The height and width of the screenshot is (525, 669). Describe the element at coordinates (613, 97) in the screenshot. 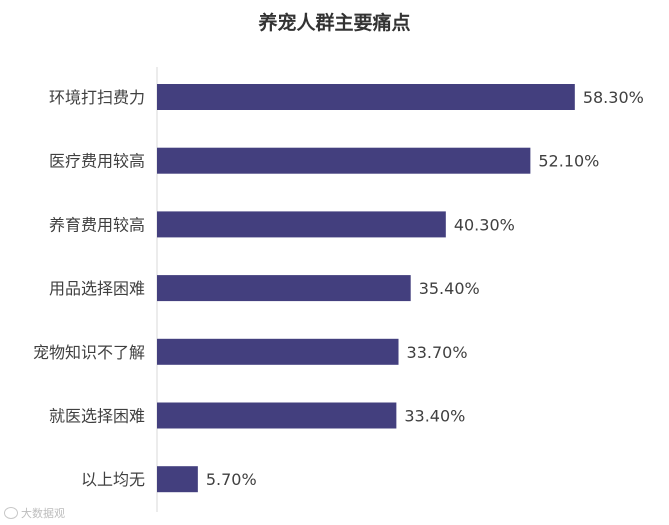

I see `bar-data-label: 58.30%` at that location.